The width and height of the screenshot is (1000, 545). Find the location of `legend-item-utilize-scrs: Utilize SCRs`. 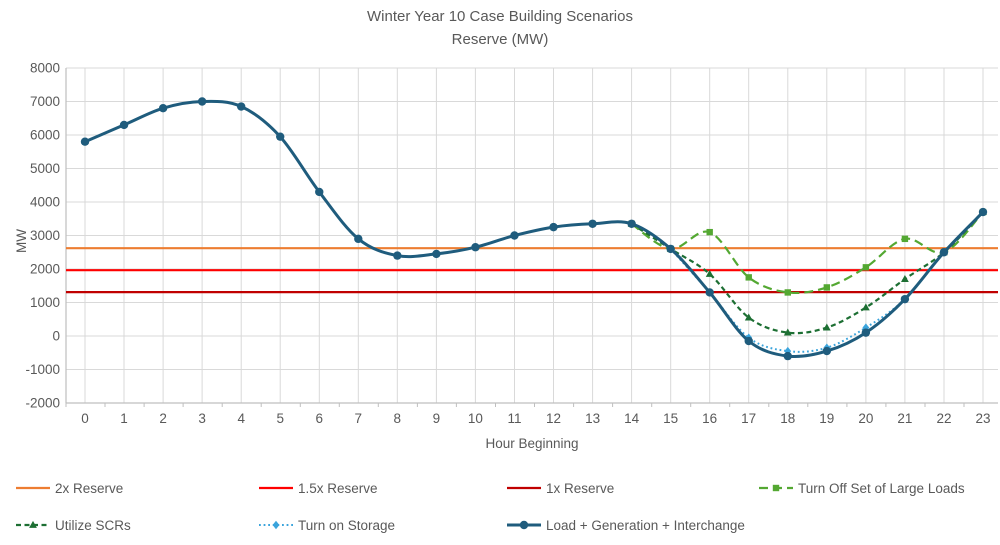

legend-item-utilize-scrs: Utilize SCRs is located at coordinates (73, 525).